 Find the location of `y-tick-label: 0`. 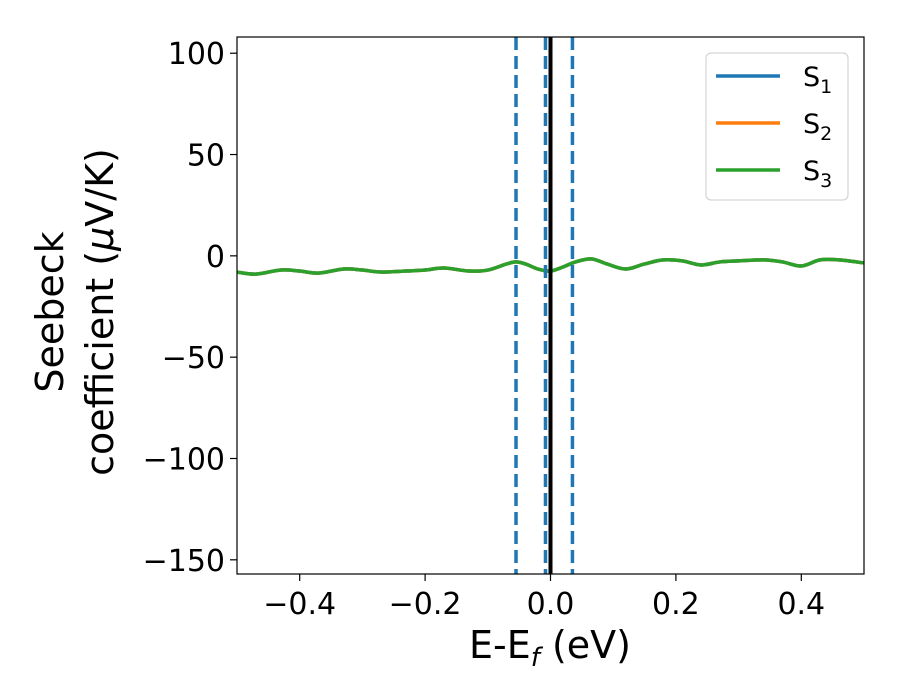

y-tick-label: 0 is located at coordinates (215, 257).